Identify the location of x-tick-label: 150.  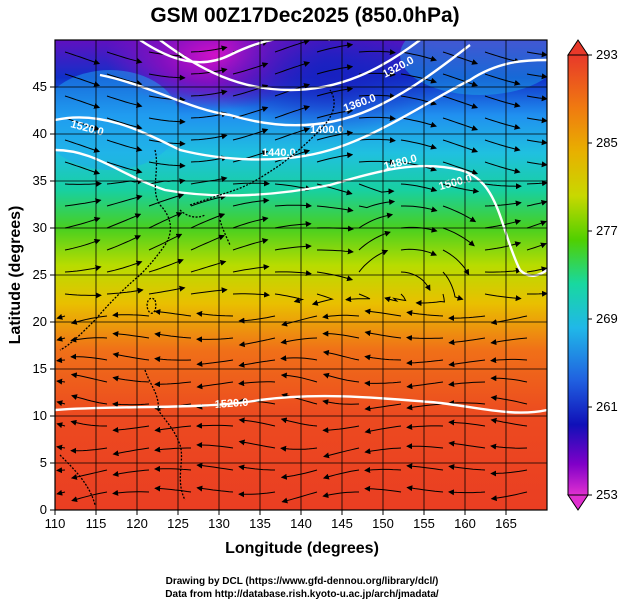
(383, 523).